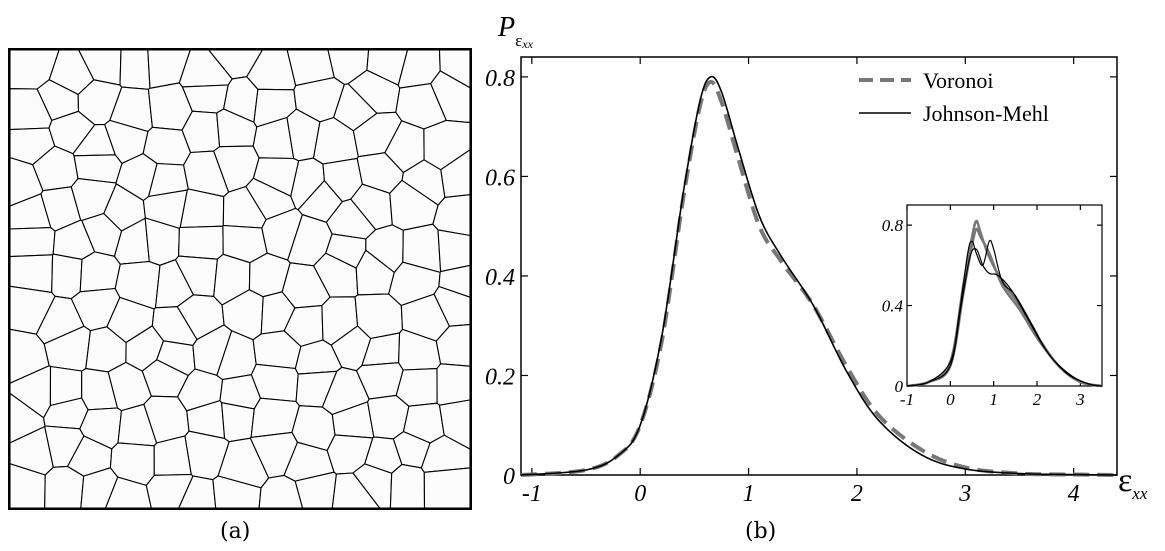  What do you see at coordinates (500, 278) in the screenshot?
I see `main-y-tick-label: 0.4` at bounding box center [500, 278].